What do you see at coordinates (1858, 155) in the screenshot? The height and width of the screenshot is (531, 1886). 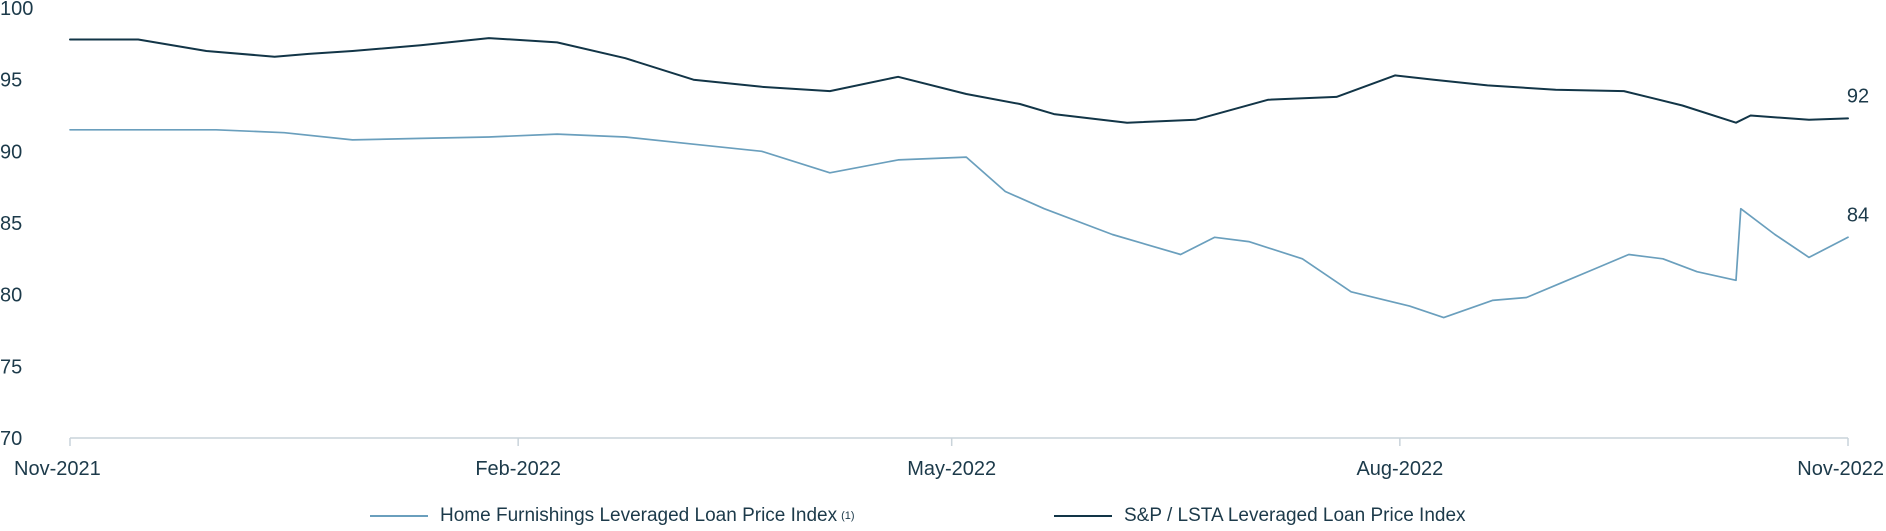 I see `end-labels: 84 92` at bounding box center [1858, 155].